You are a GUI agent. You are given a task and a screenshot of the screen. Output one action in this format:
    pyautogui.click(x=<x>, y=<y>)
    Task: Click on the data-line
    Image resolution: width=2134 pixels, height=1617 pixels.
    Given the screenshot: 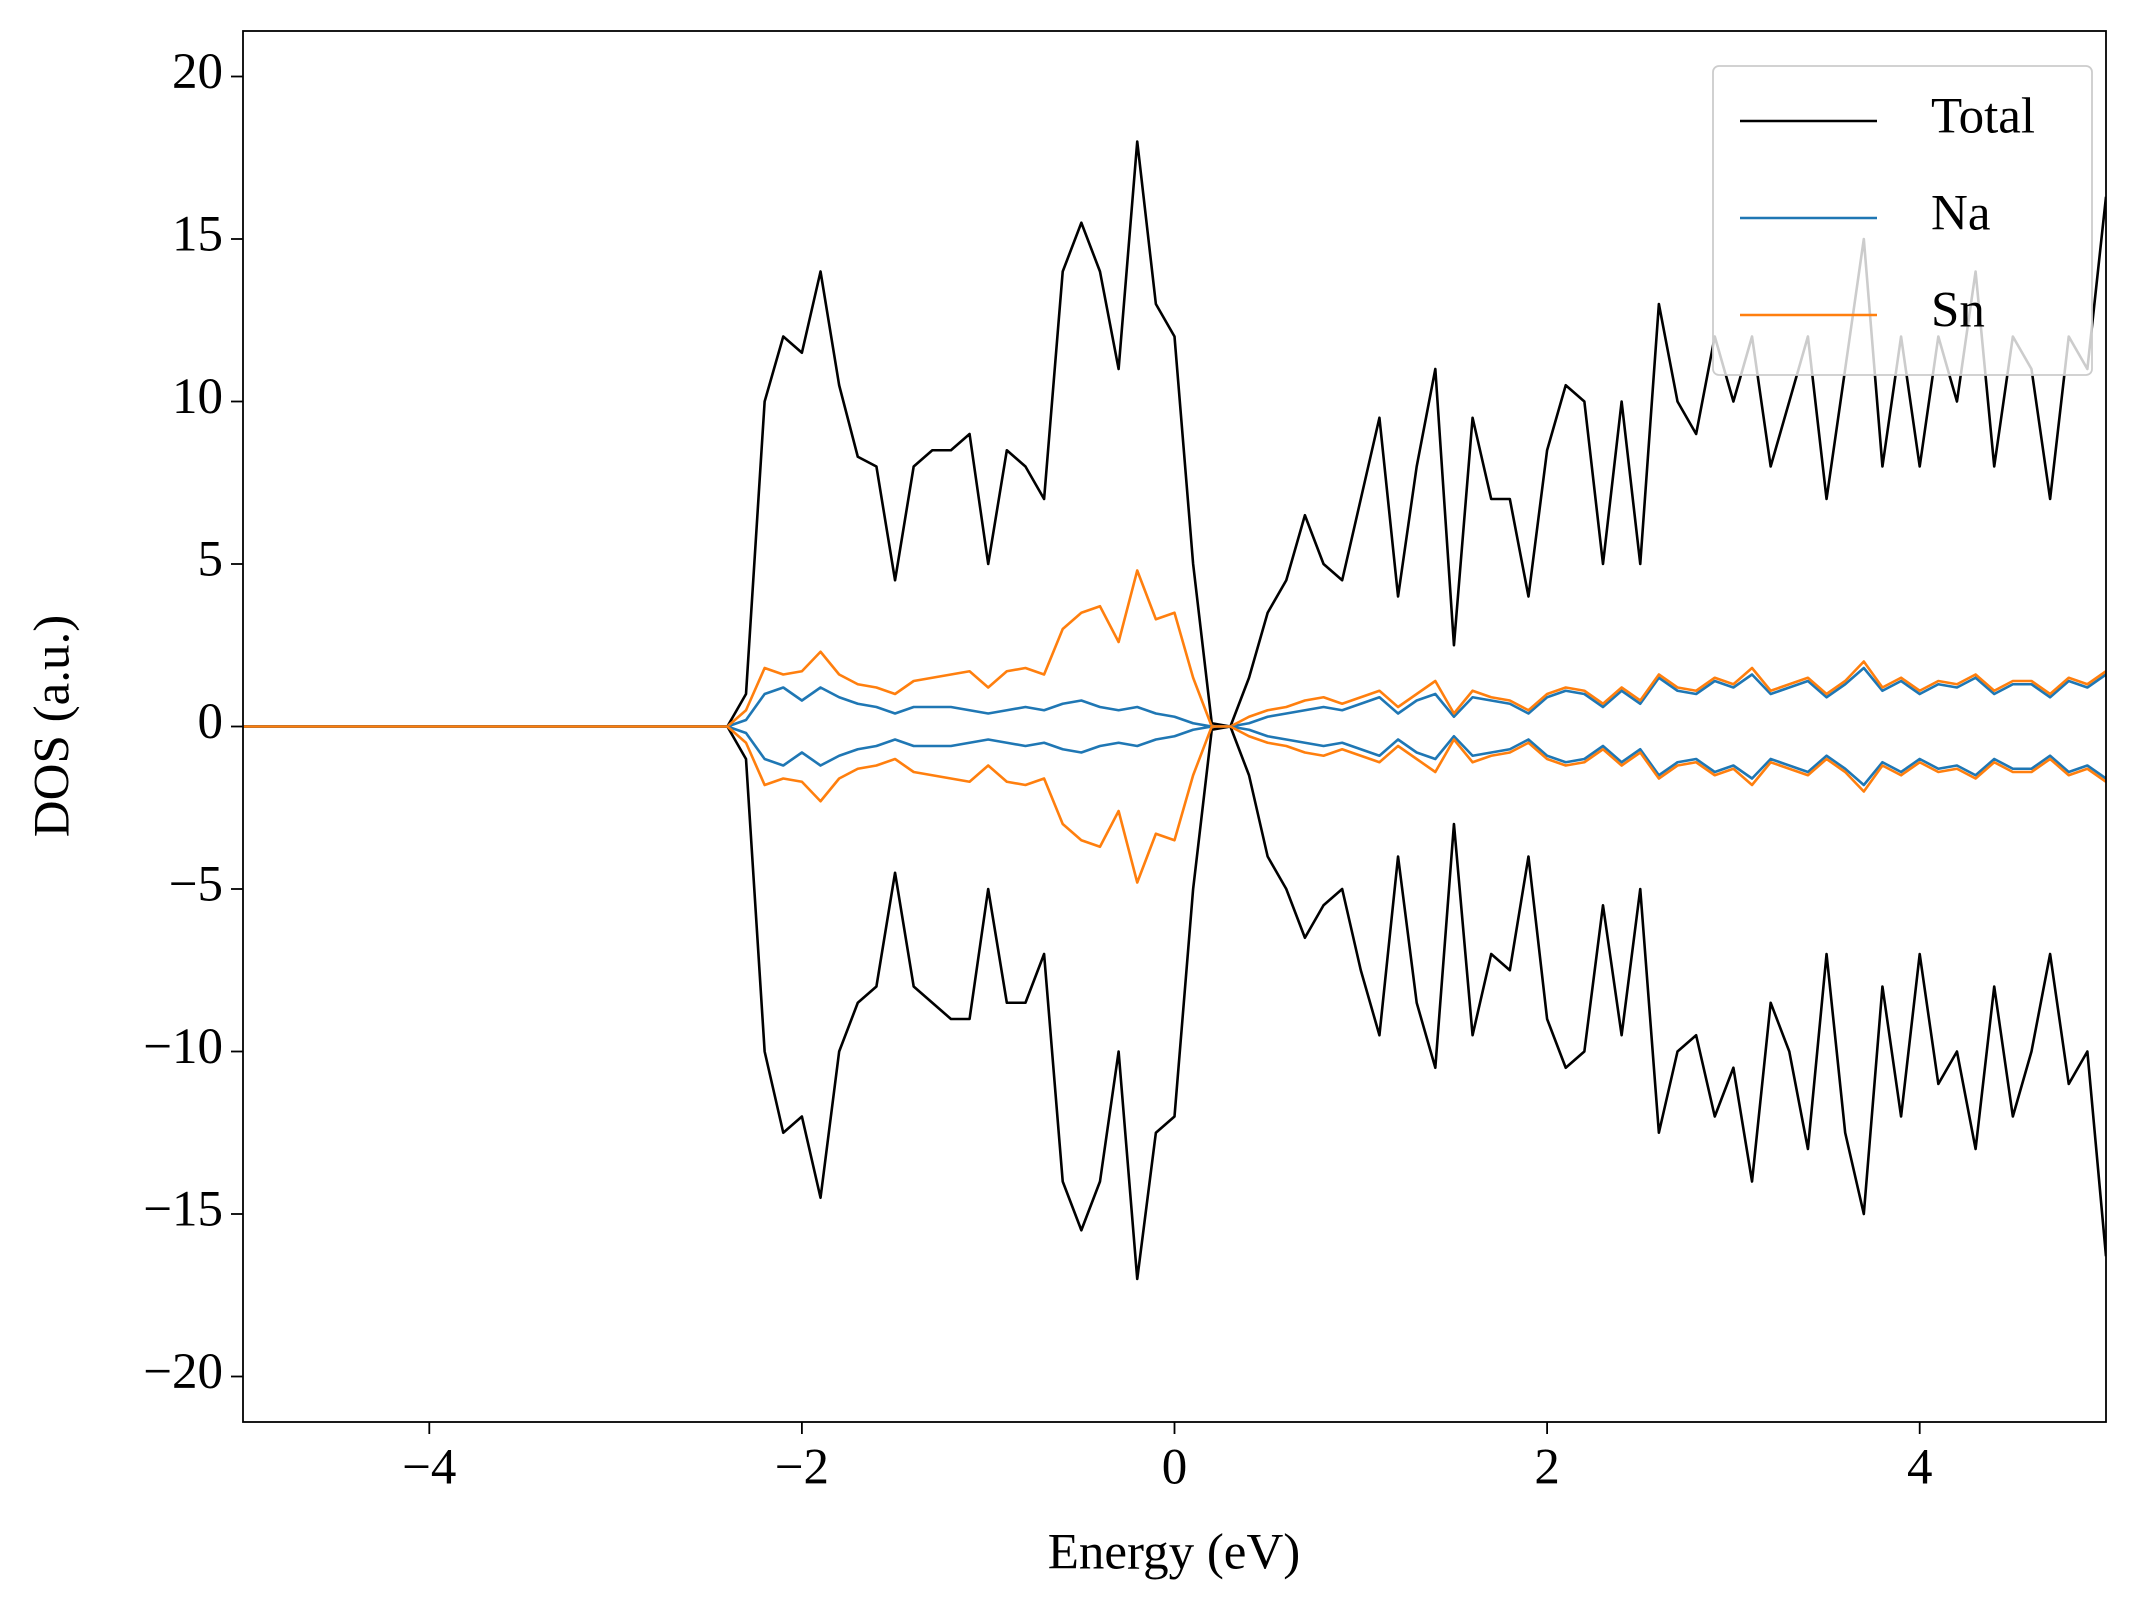 What is the action you would take?
    pyautogui.click(x=1174, y=804)
    